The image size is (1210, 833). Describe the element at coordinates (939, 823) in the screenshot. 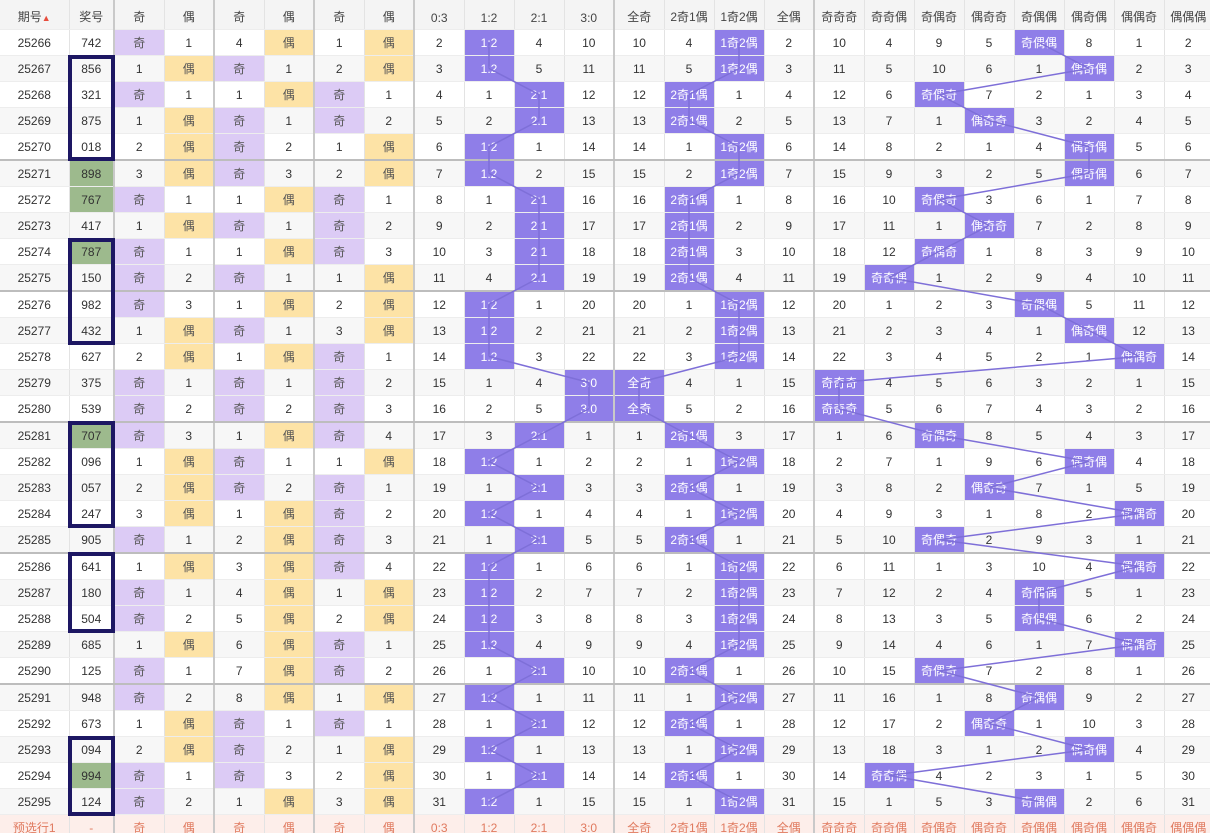

I see `preselect-option: 奇偶奇` at that location.